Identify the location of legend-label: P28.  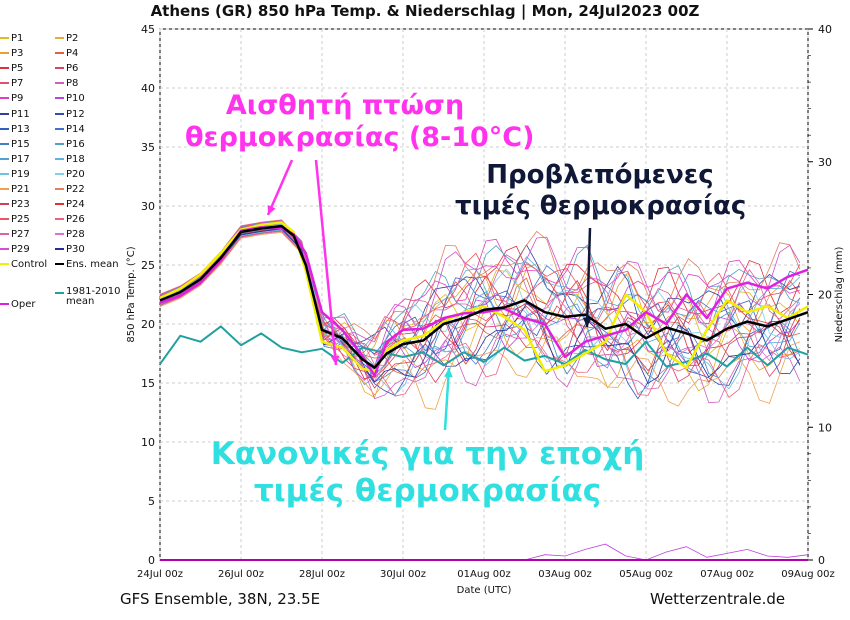
(75, 235).